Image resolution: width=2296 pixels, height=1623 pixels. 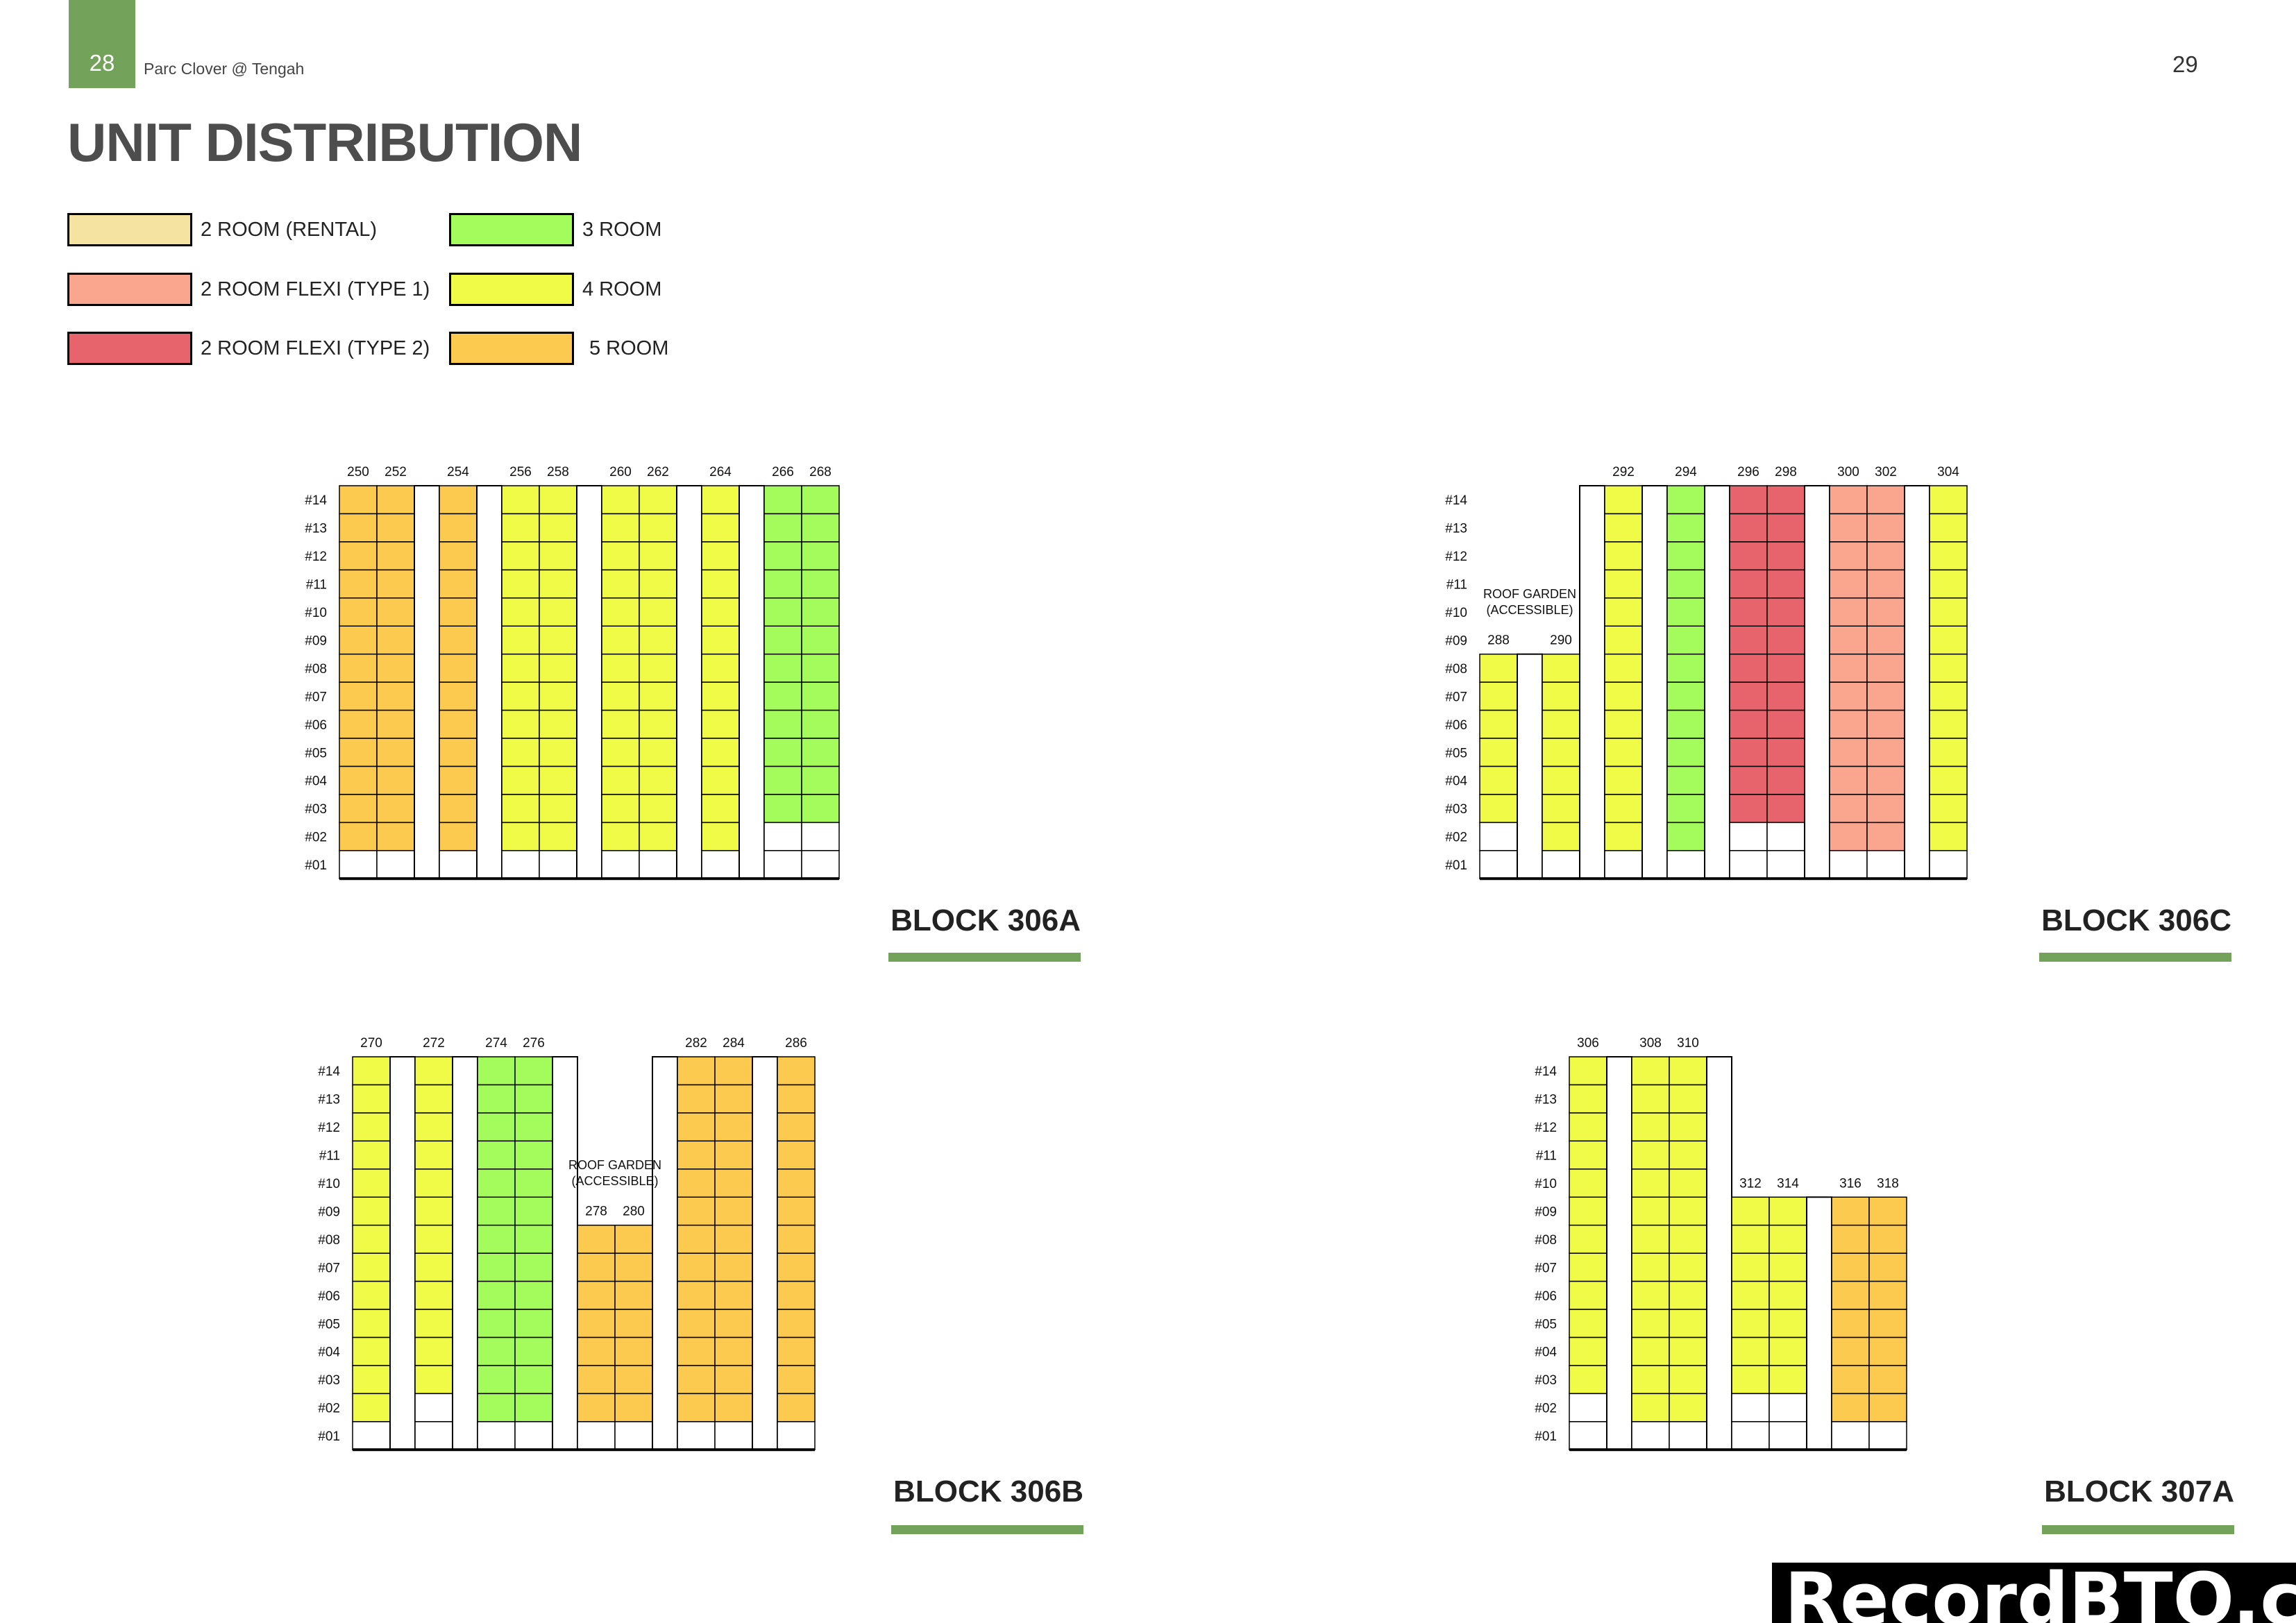 What do you see at coordinates (1546, 1324) in the screenshot?
I see `floor-label: #05` at bounding box center [1546, 1324].